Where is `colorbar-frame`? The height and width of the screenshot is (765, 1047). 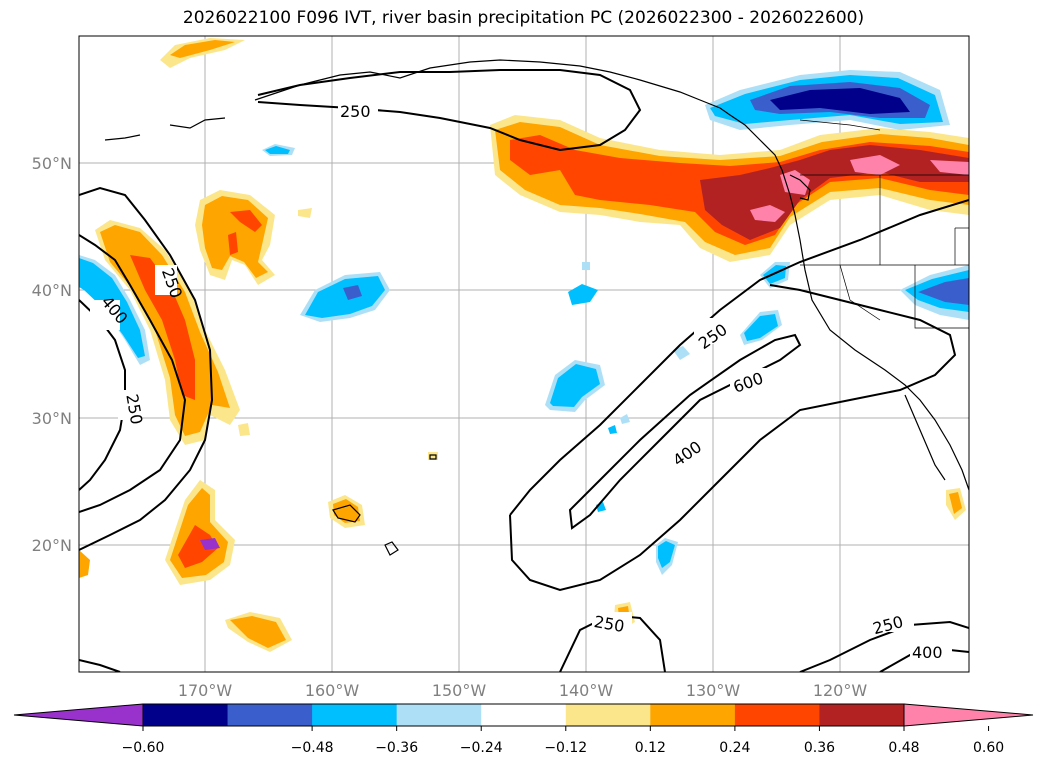 colorbar-frame is located at coordinates (523, 715).